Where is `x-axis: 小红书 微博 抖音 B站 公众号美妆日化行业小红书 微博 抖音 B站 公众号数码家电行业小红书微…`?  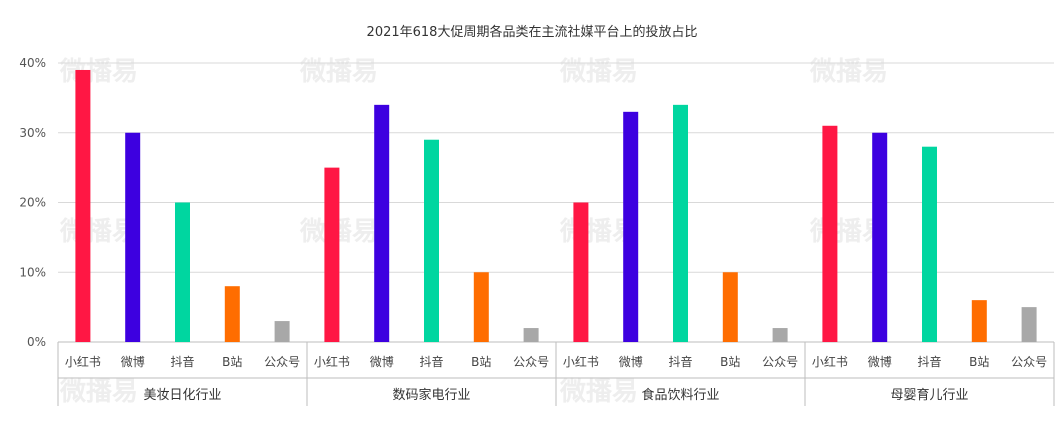
x-axis: 小红书 微博 抖音 B站 公众号美妆日化行业小红书 微博 抖音 B站 公众号数码家电行业小红书微… is located at coordinates (556, 374).